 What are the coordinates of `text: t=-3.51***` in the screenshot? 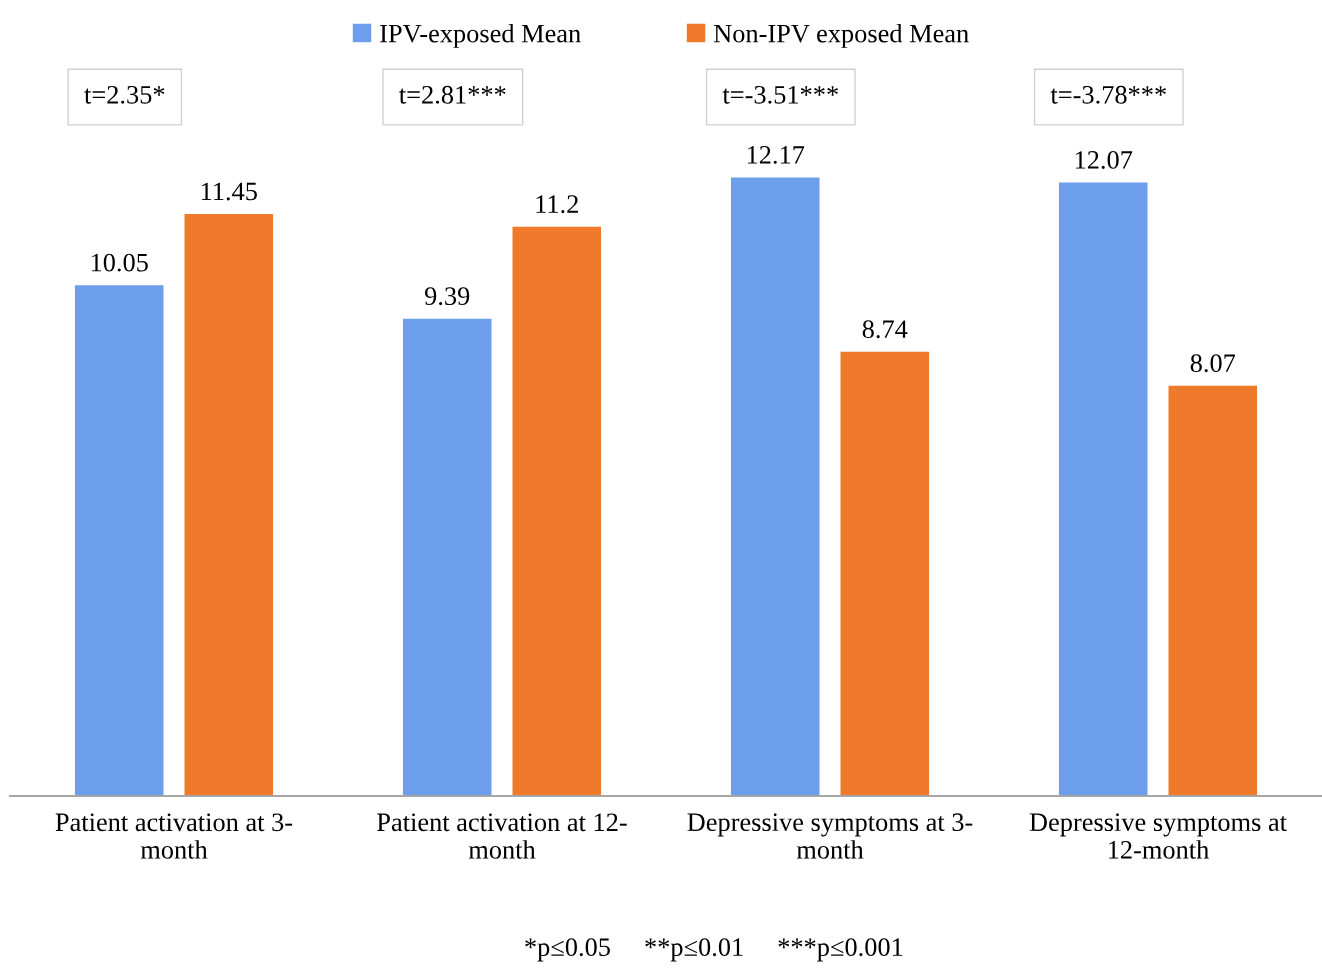 It's located at (780, 94).